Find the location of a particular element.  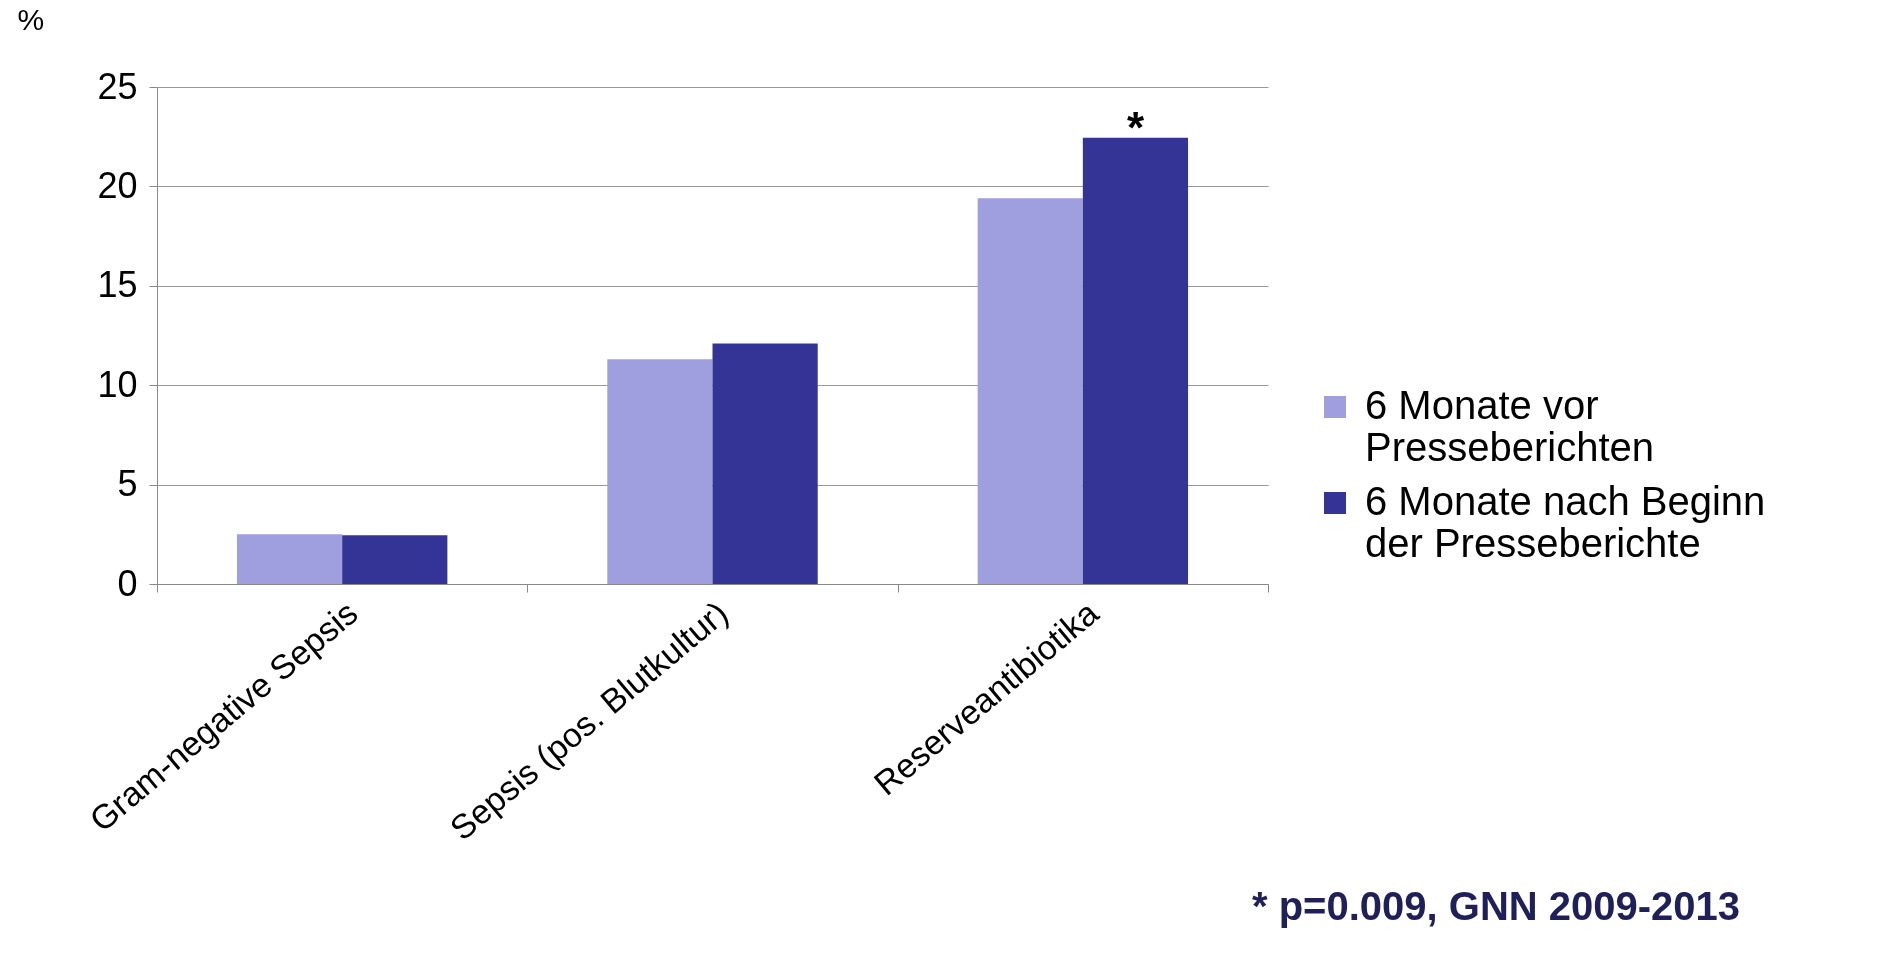

y-tick-label: 20 is located at coordinates (117, 185).